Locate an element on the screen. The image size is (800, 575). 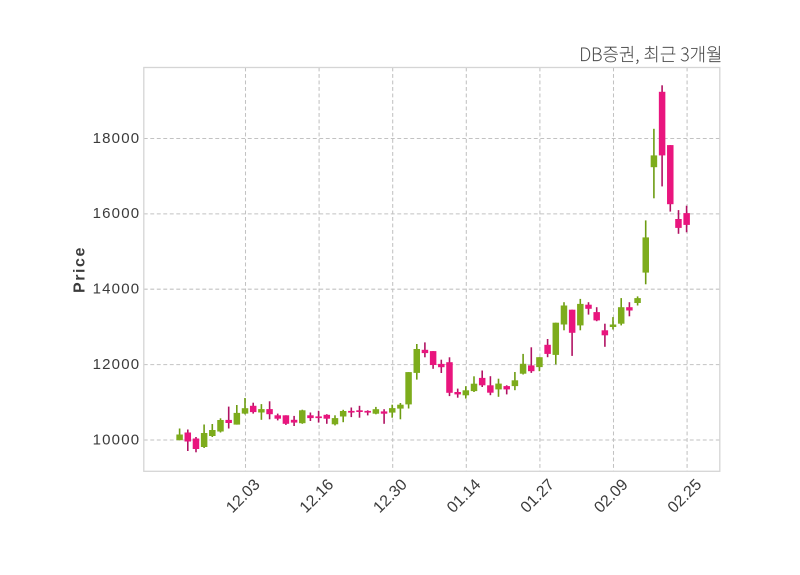
svg-text: 18000 is located at coordinates (116, 138).